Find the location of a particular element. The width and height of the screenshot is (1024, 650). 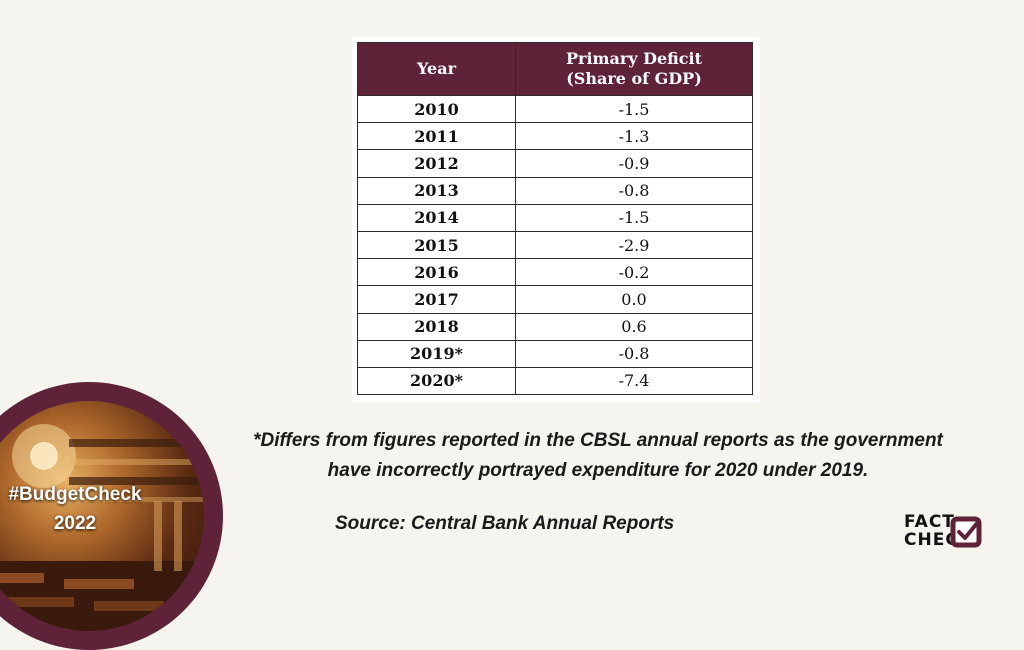

table-row: 2012 -0.9 is located at coordinates (555, 163).